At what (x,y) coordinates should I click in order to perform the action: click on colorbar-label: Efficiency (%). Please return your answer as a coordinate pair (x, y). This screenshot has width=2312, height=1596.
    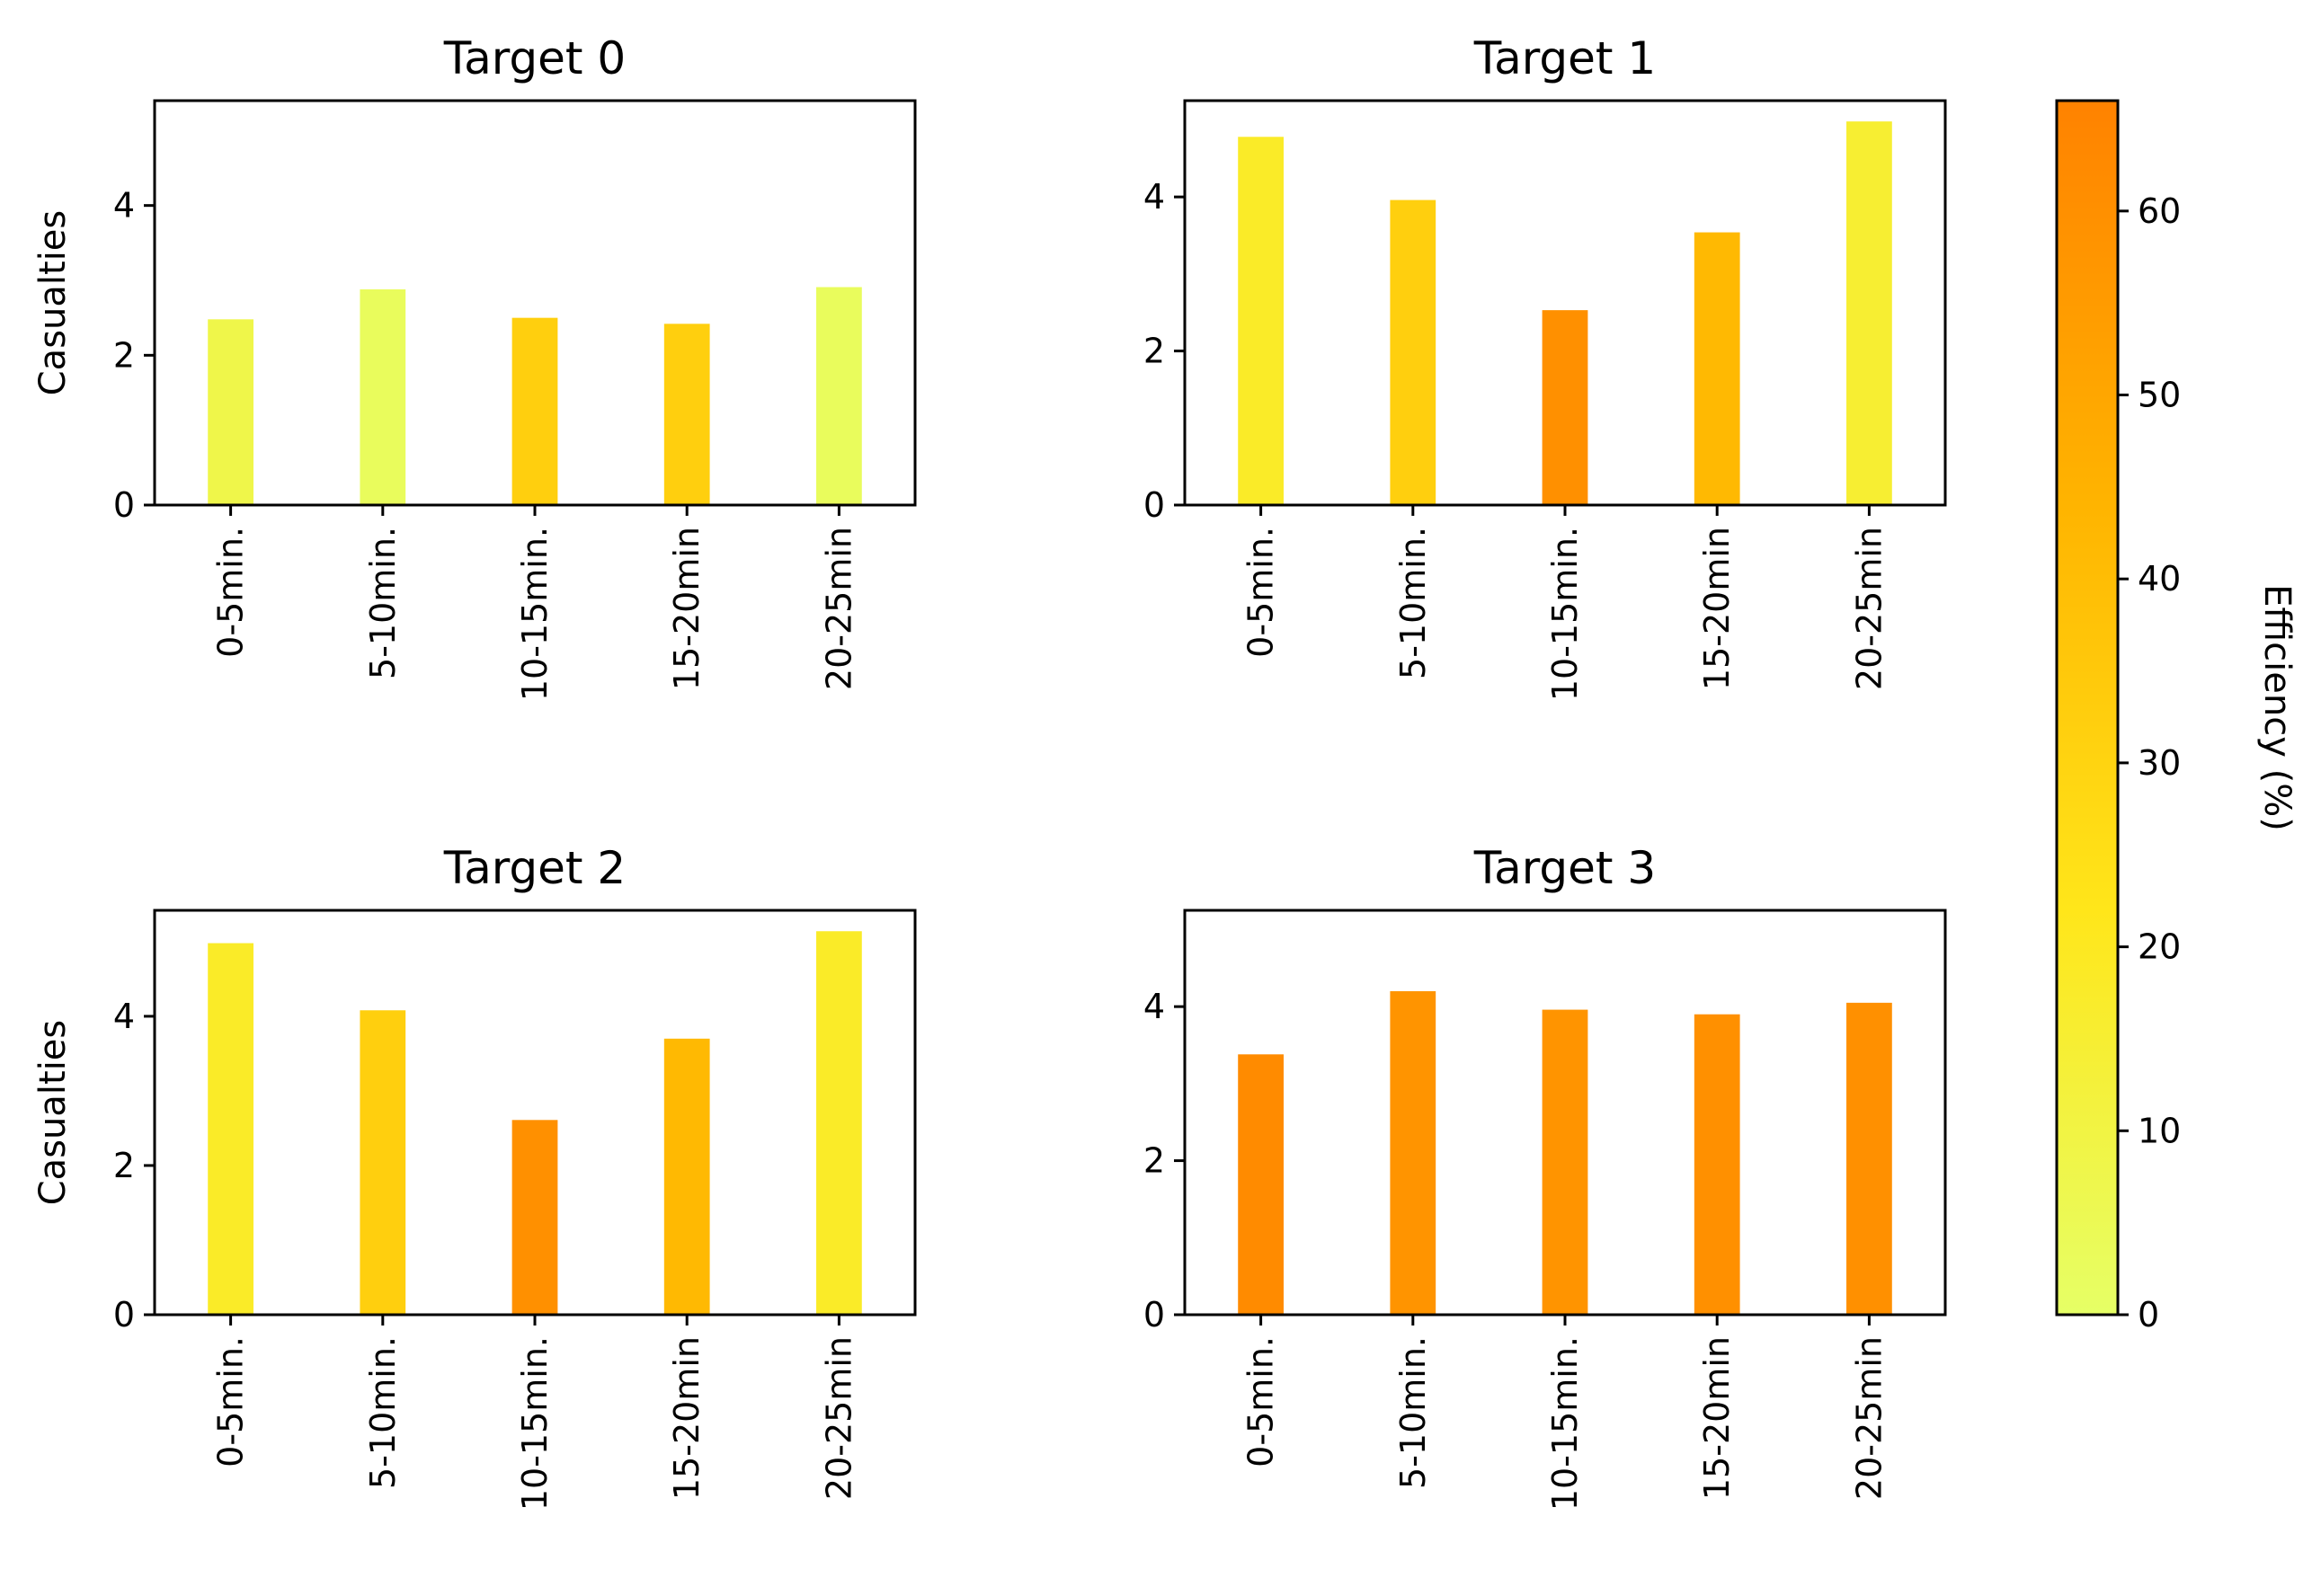
    Looking at the image, I should click on (2277, 707).